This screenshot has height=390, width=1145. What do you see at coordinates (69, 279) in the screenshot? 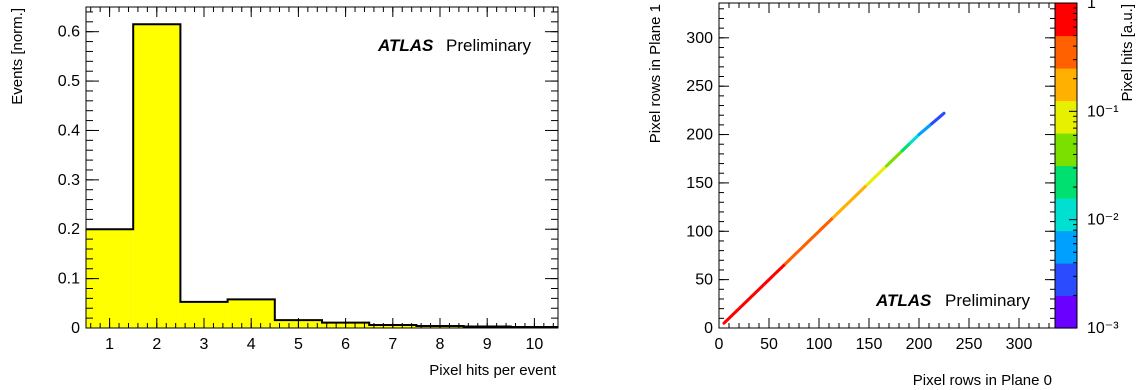
I see `y-tick-label: 0.1` at bounding box center [69, 279].